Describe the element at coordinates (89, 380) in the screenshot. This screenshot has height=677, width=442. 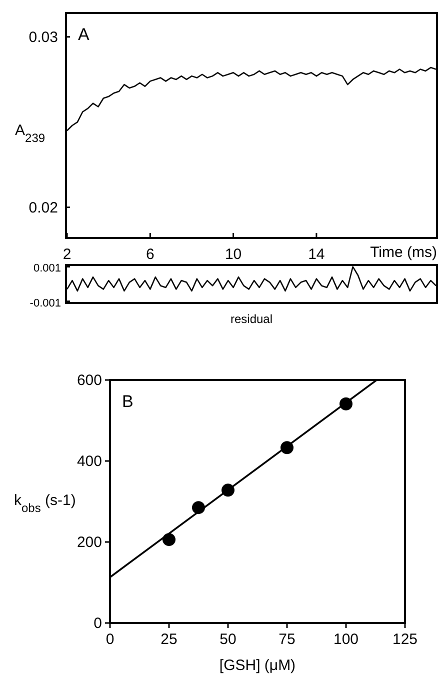
I see `y-tick-label: 600` at that location.